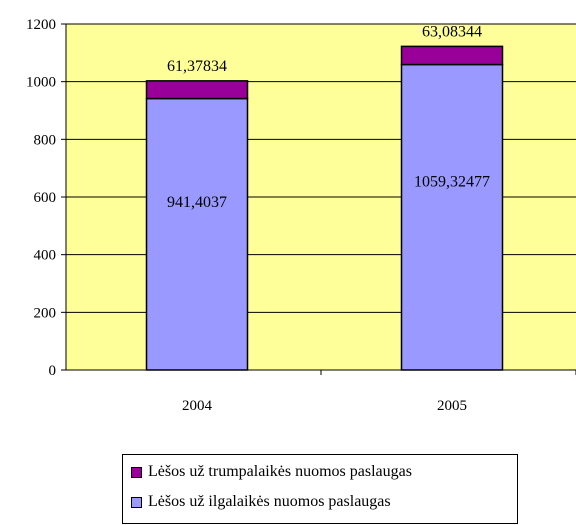 This screenshot has width=576, height=525. Describe the element at coordinates (45, 256) in the screenshot. I see `y-tick-label: 400` at that location.